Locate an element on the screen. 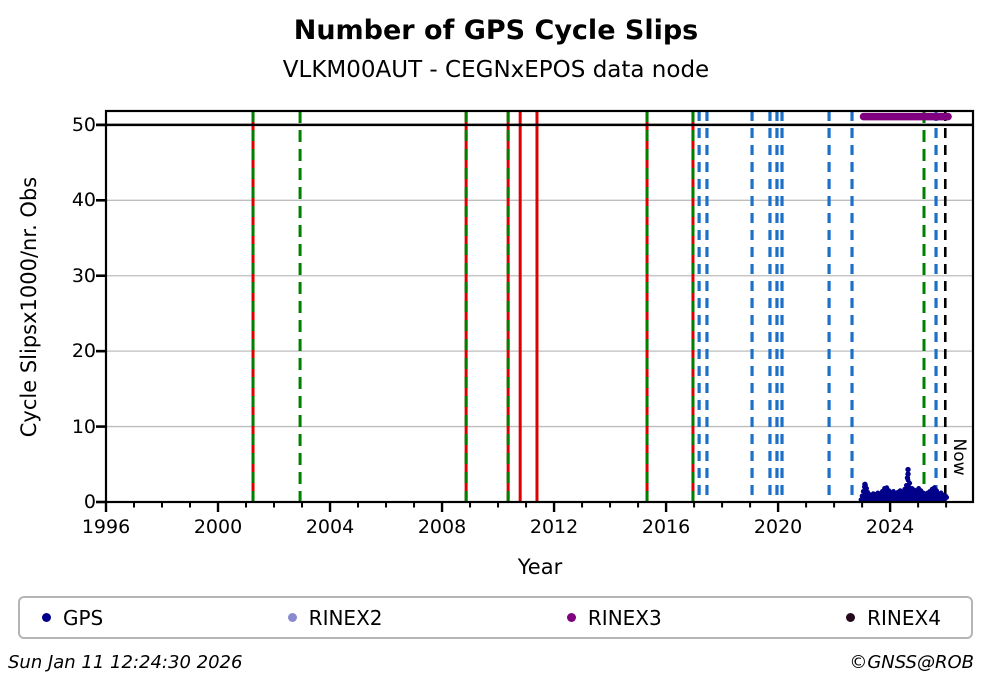 The width and height of the screenshot is (992, 699). x-tick-label: 2012 is located at coordinates (554, 527).